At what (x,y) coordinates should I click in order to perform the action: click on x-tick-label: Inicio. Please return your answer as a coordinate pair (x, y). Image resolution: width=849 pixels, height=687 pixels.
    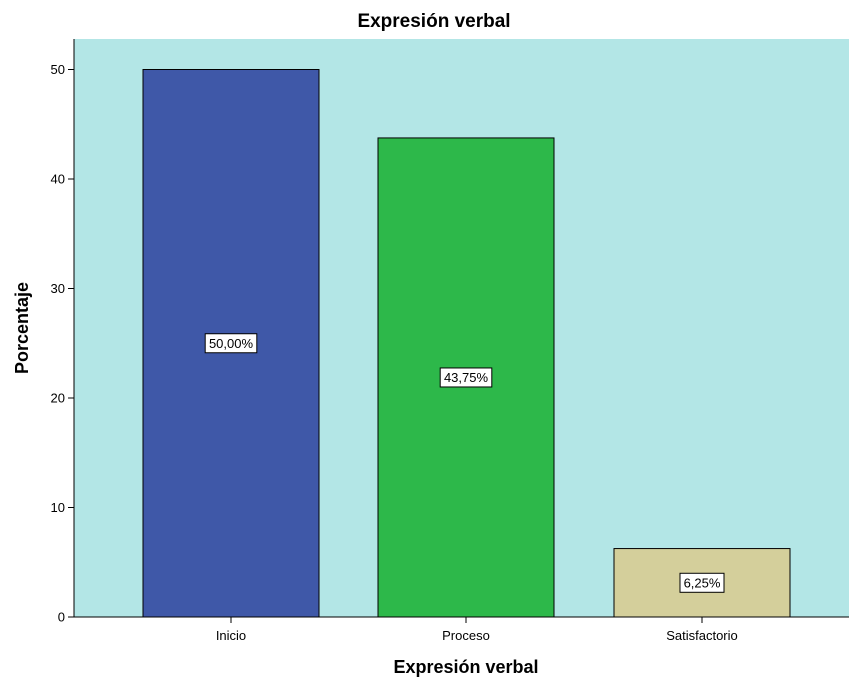
    Looking at the image, I should click on (231, 635).